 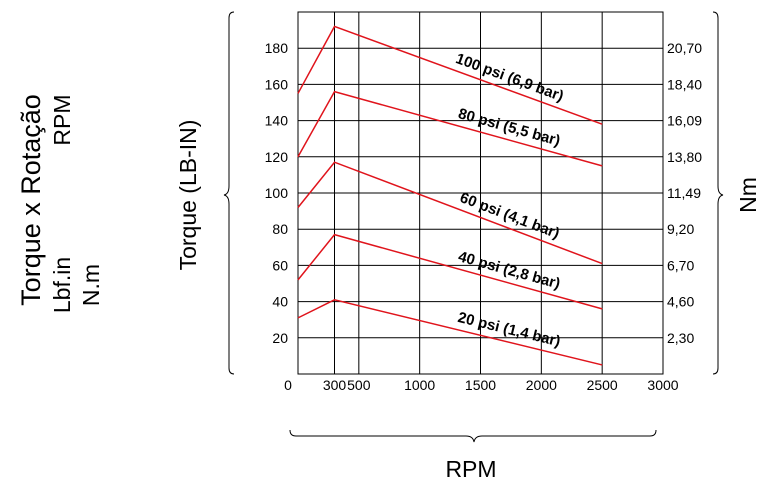 I want to click on side-title-rpm: RPM, so click(x=62, y=119).